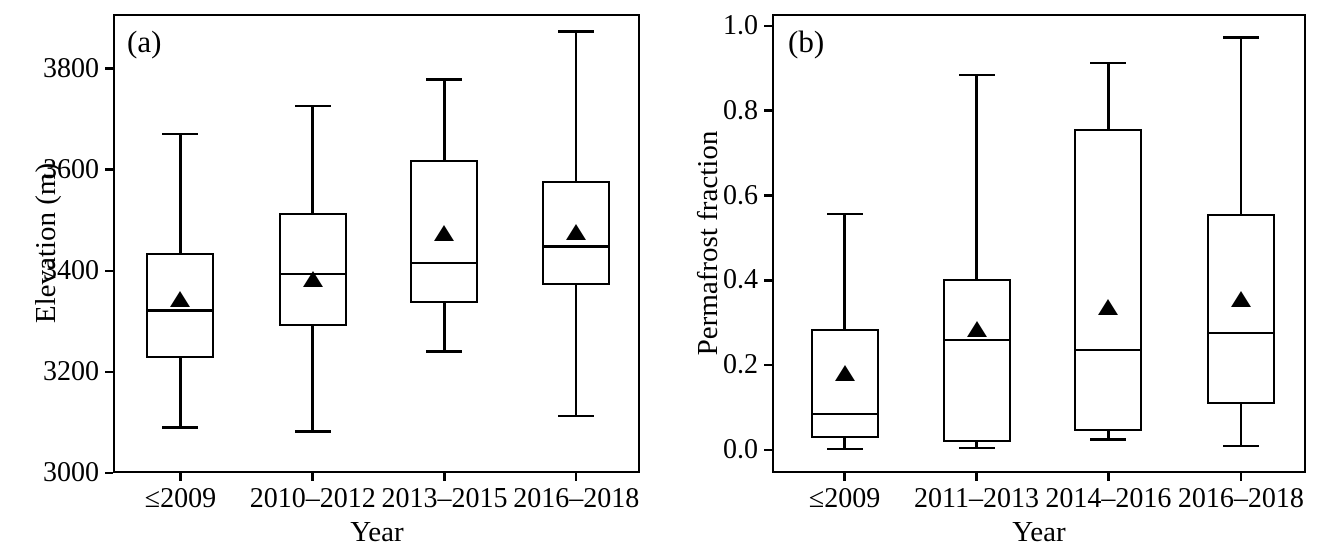 This screenshot has width=1320, height=558. Describe the element at coordinates (740, 25) in the screenshot. I see `y-tick-label: 1.0` at that location.